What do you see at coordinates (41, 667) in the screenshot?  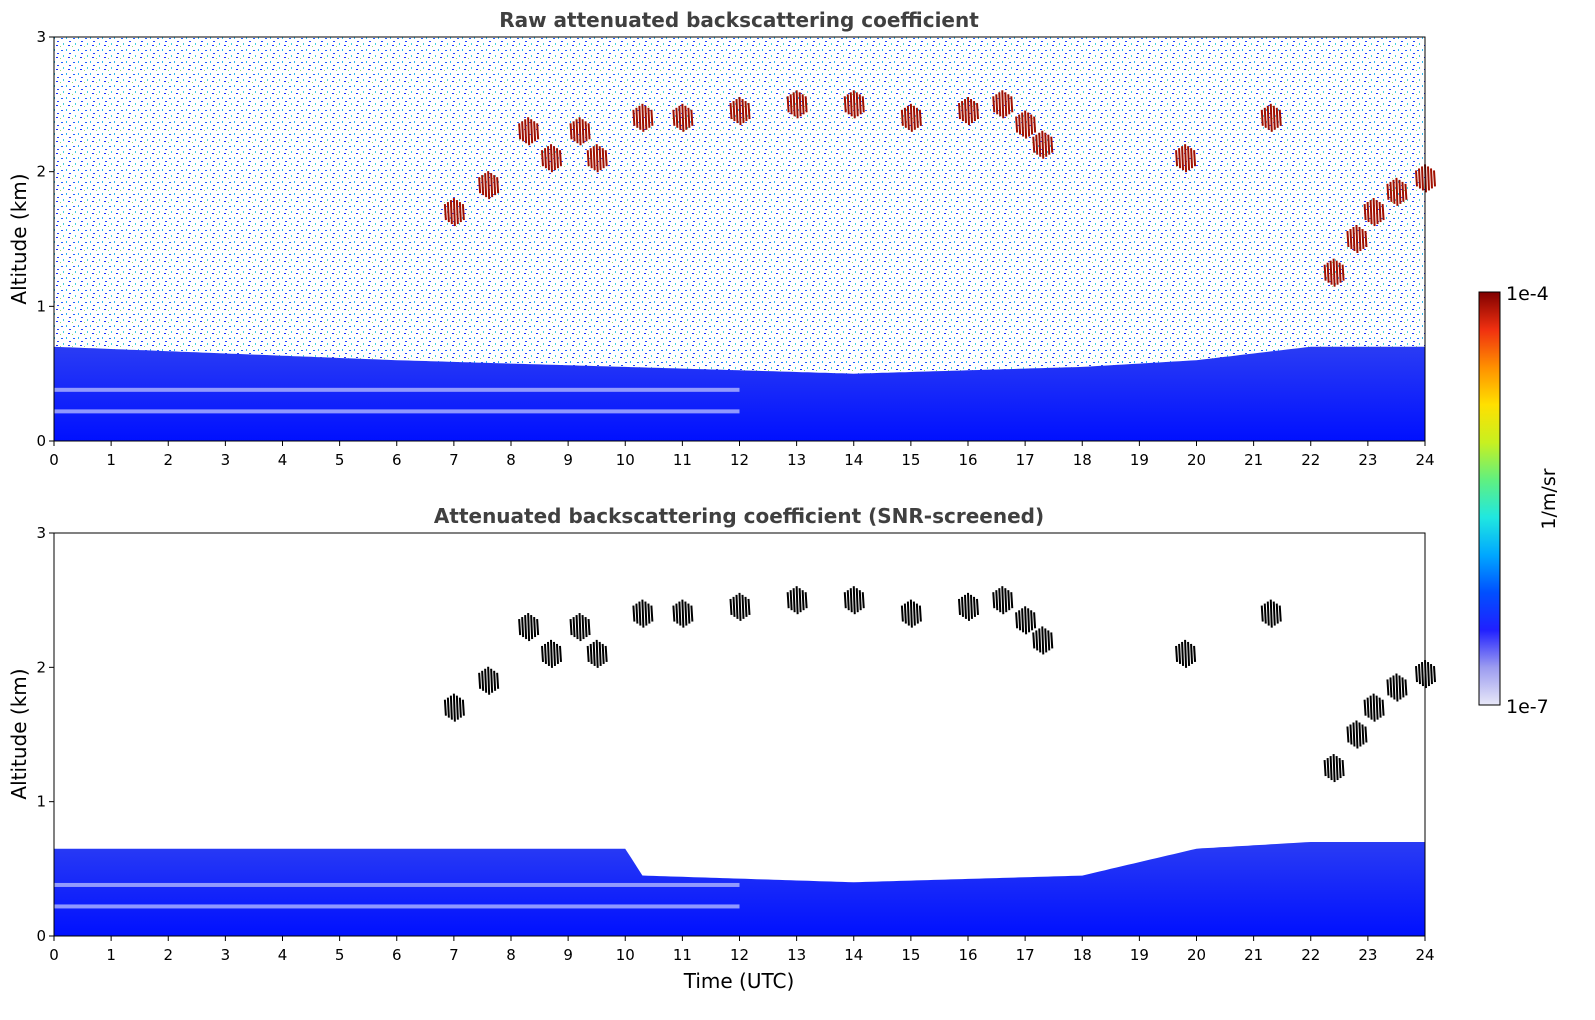 I see `y-tick-label: 2` at bounding box center [41, 667].